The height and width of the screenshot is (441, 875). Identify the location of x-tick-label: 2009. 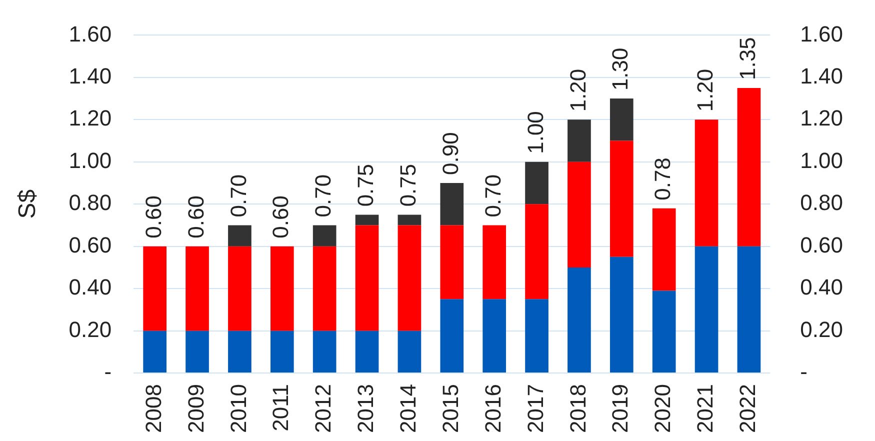
(195, 409).